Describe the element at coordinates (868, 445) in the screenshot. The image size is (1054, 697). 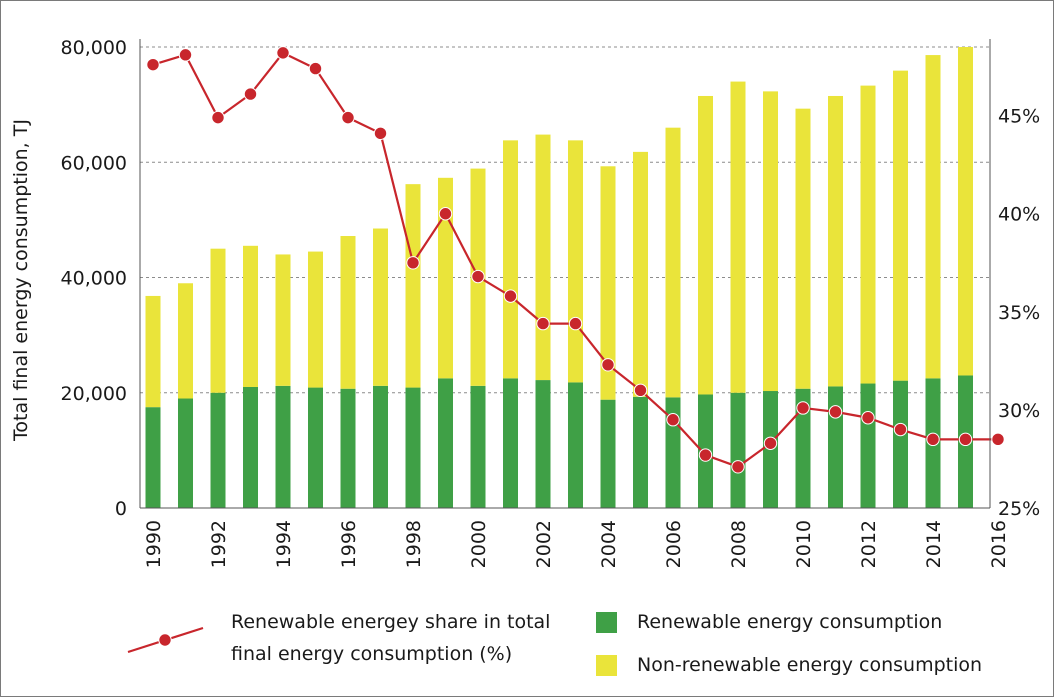
I see `bar-renewable-2012` at that location.